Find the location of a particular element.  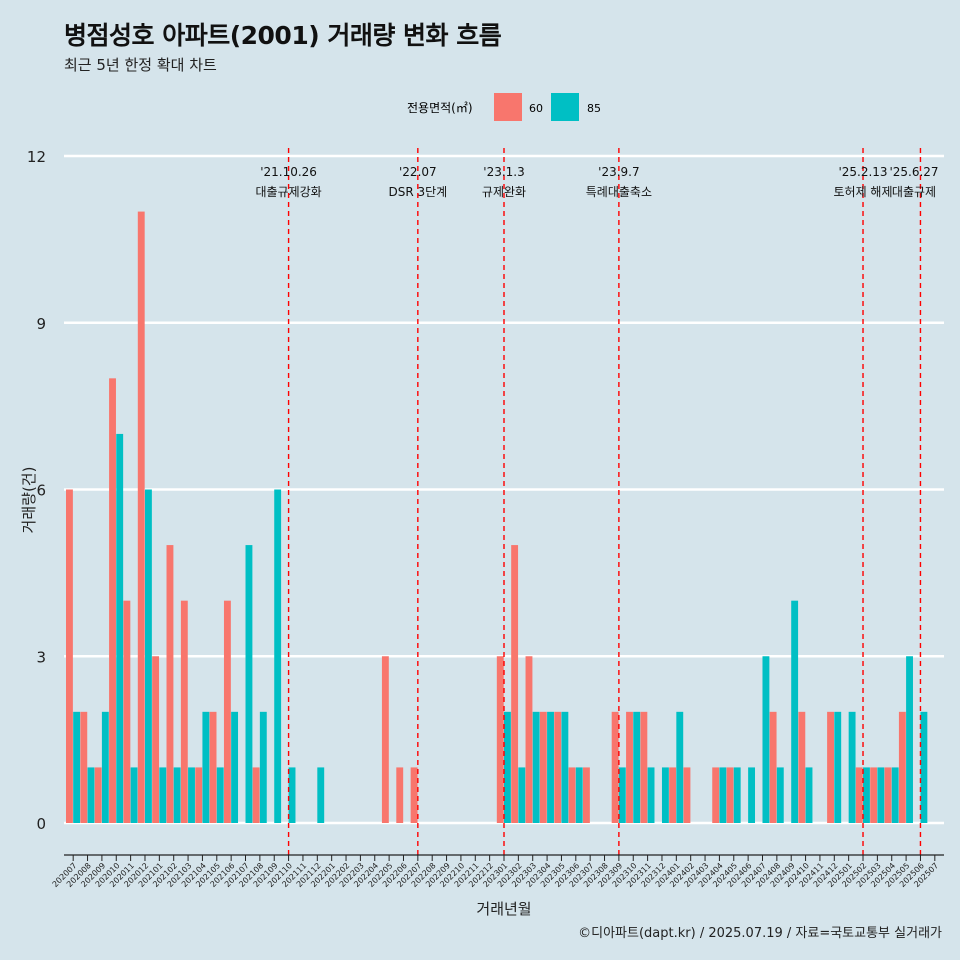

legend: 전용면적(㎡) 60 85 is located at coordinates (504, 107).